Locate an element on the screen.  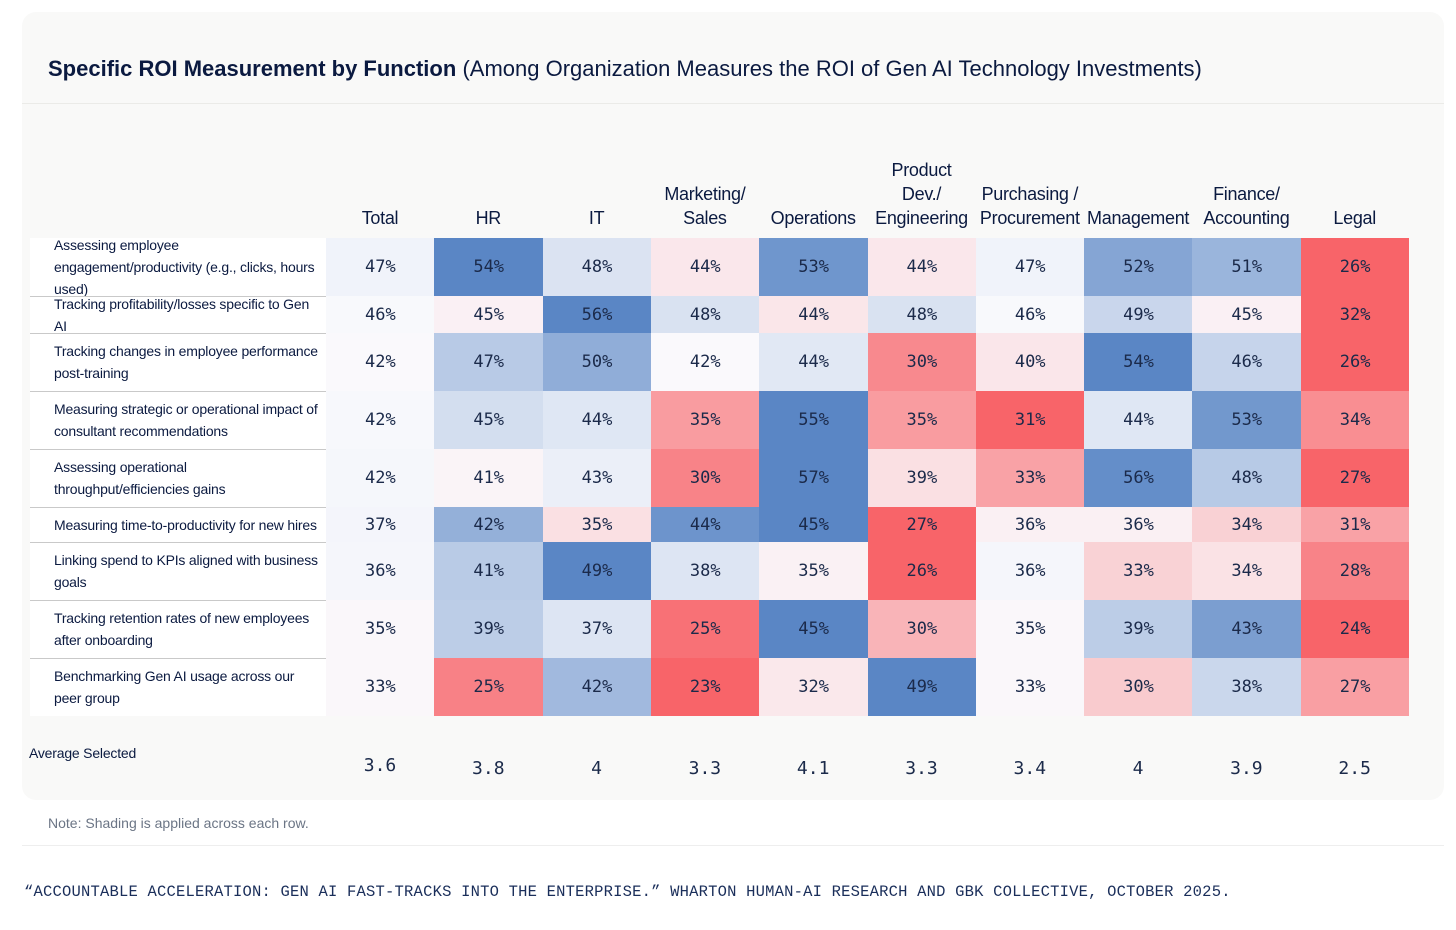
heatmap-cell: 39% is located at coordinates (922, 478).